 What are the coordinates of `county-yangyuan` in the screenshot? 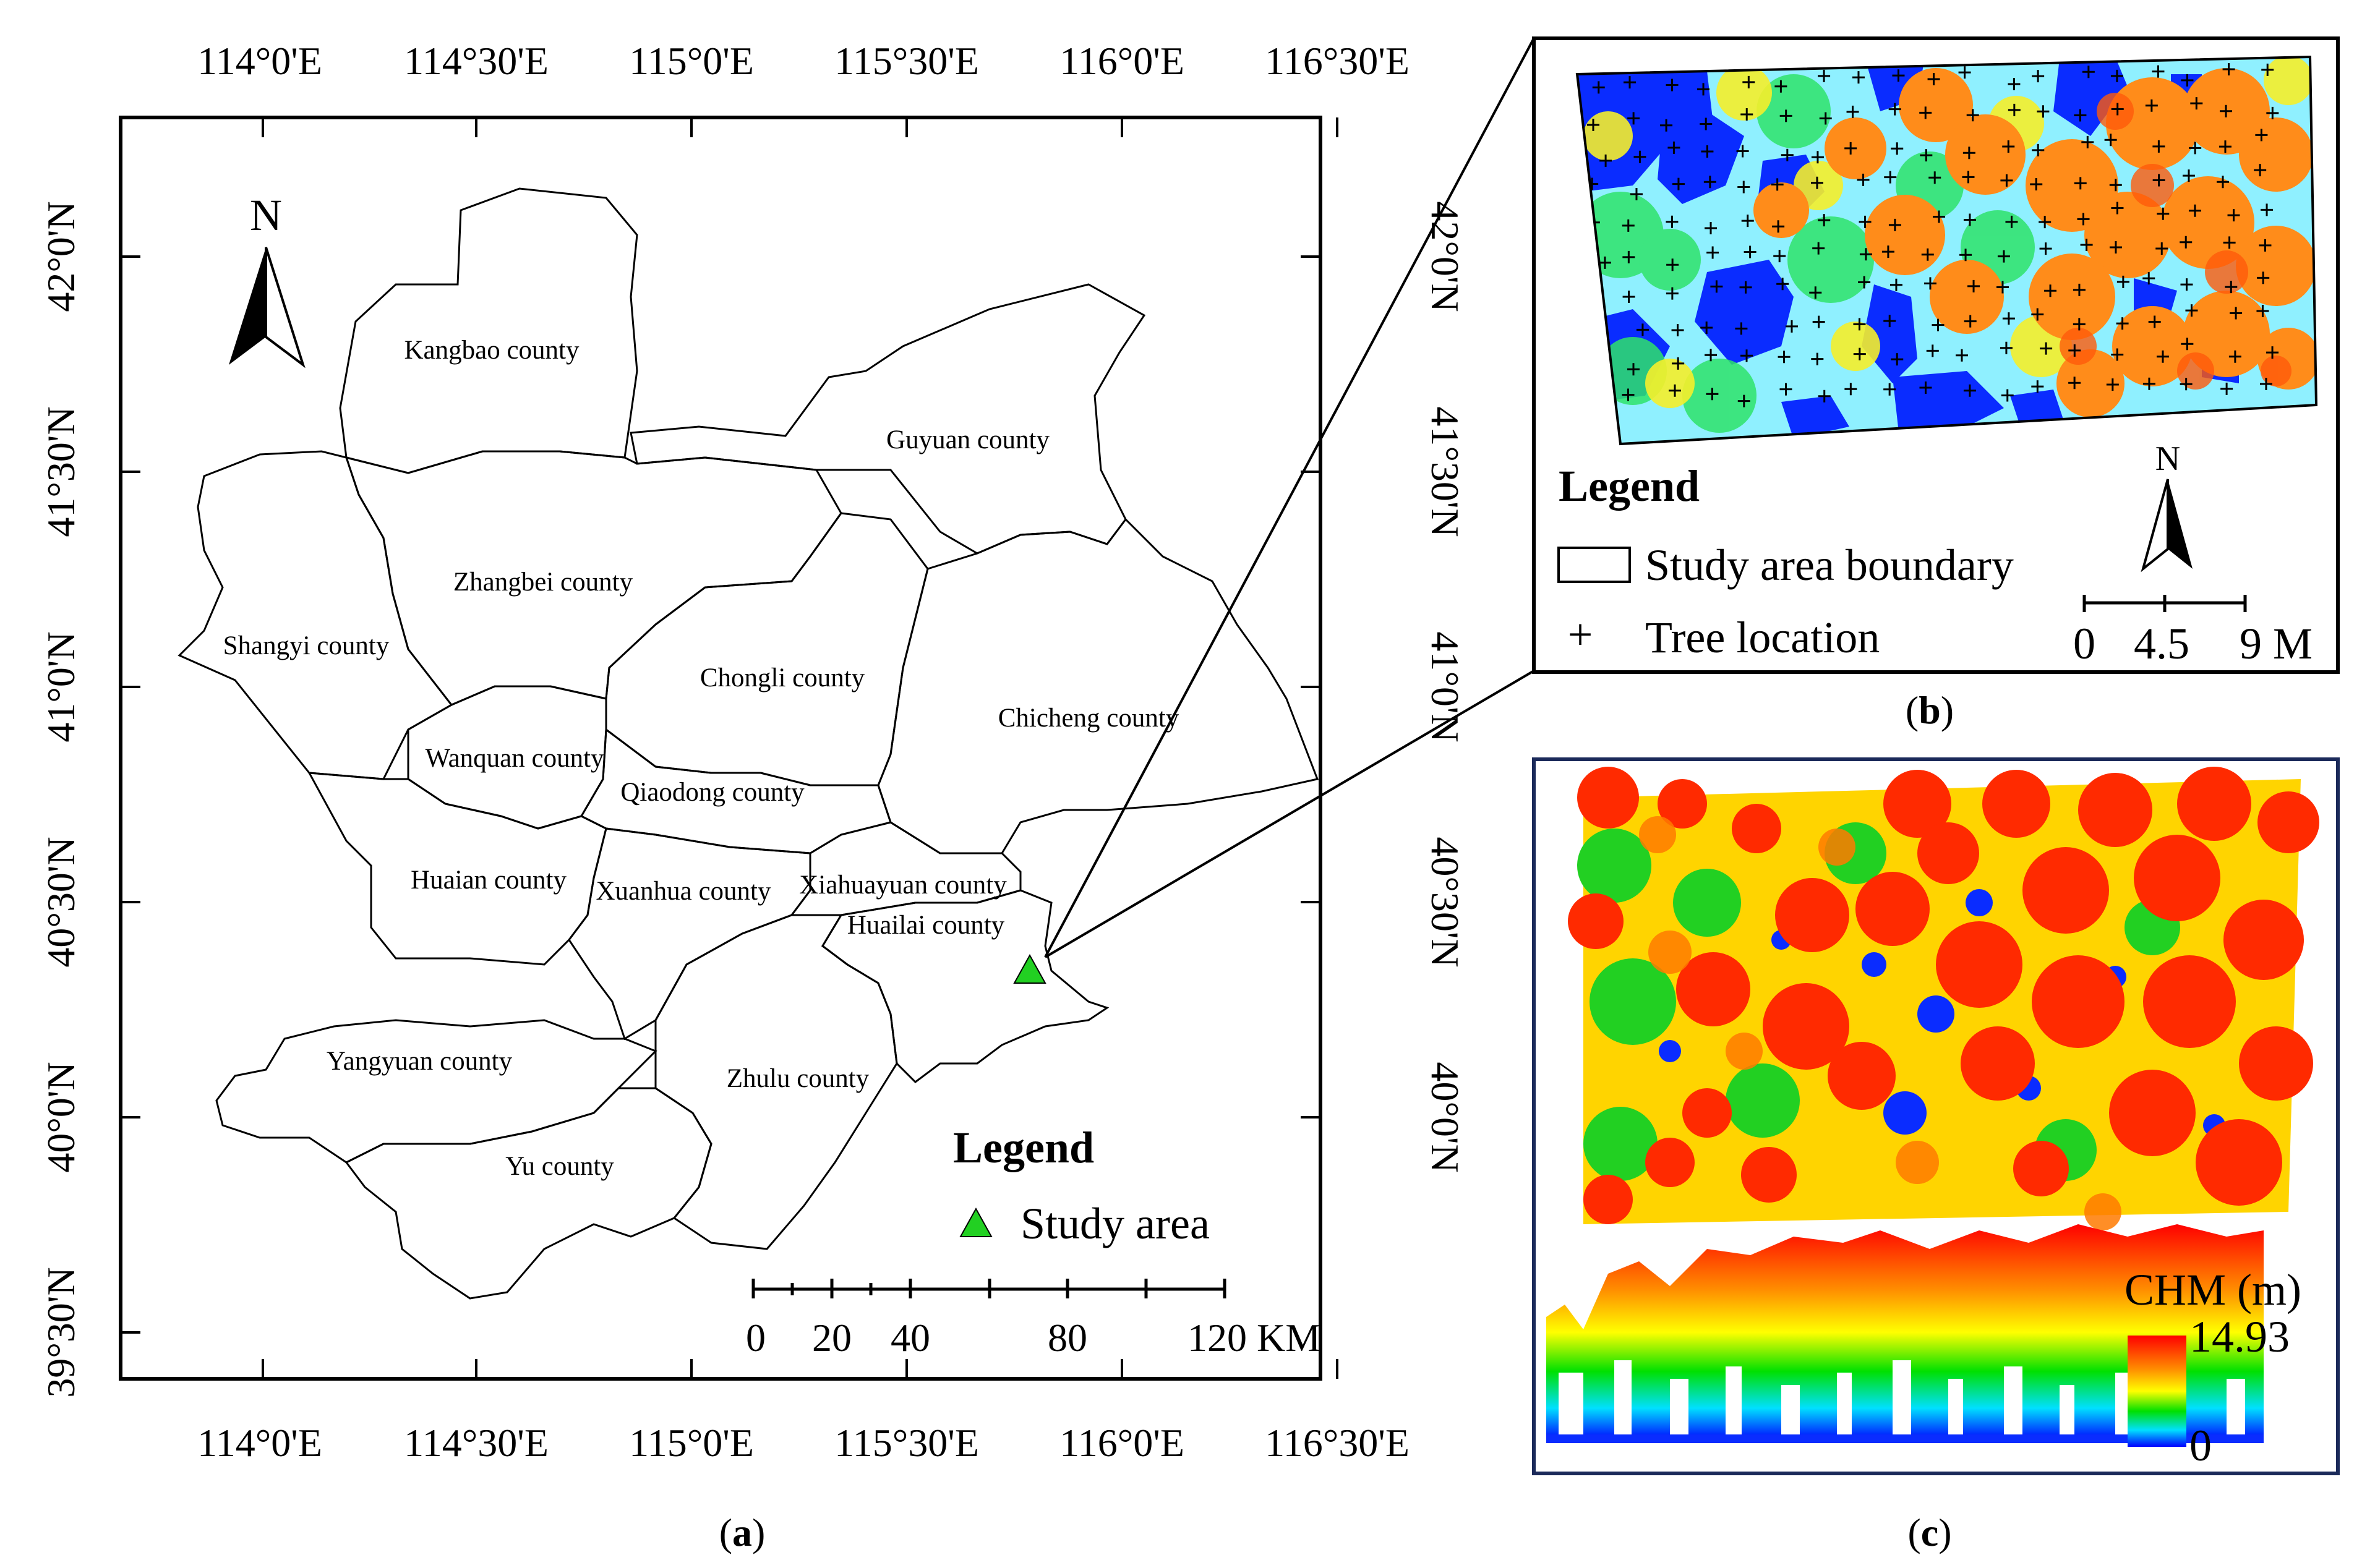 It's located at (436, 1091).